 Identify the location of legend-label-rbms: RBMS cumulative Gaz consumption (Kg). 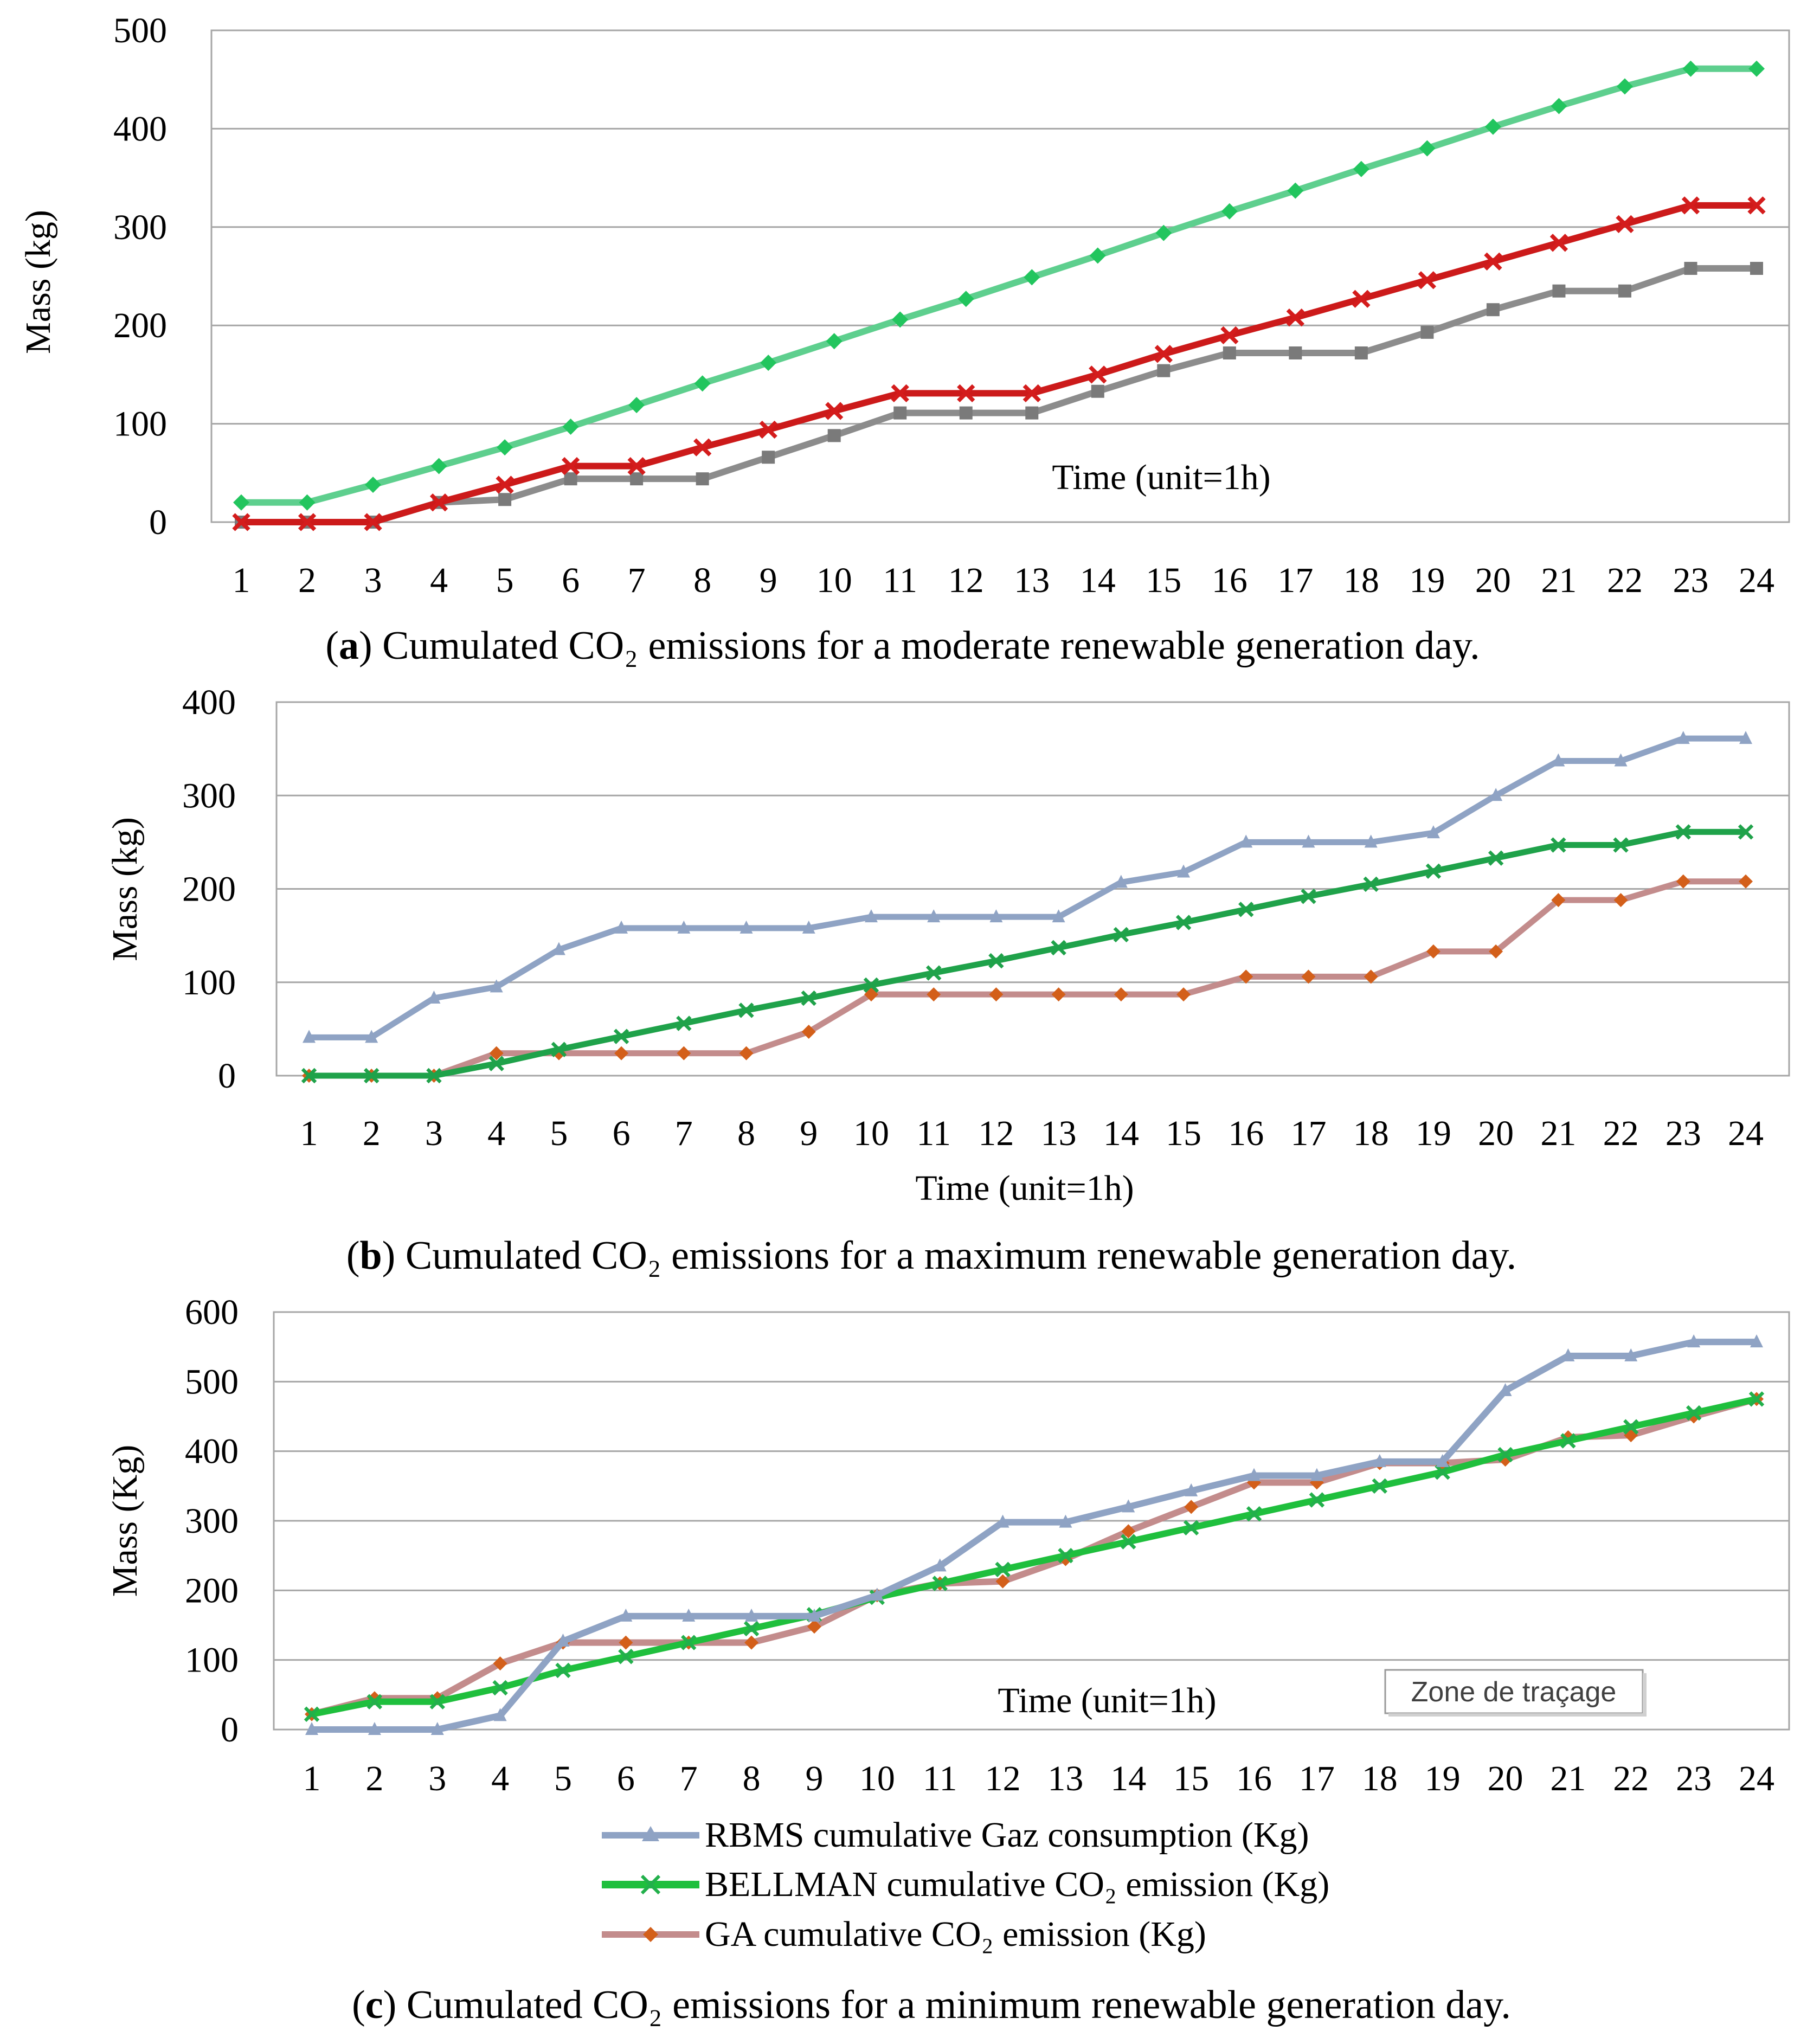
(1007, 1835).